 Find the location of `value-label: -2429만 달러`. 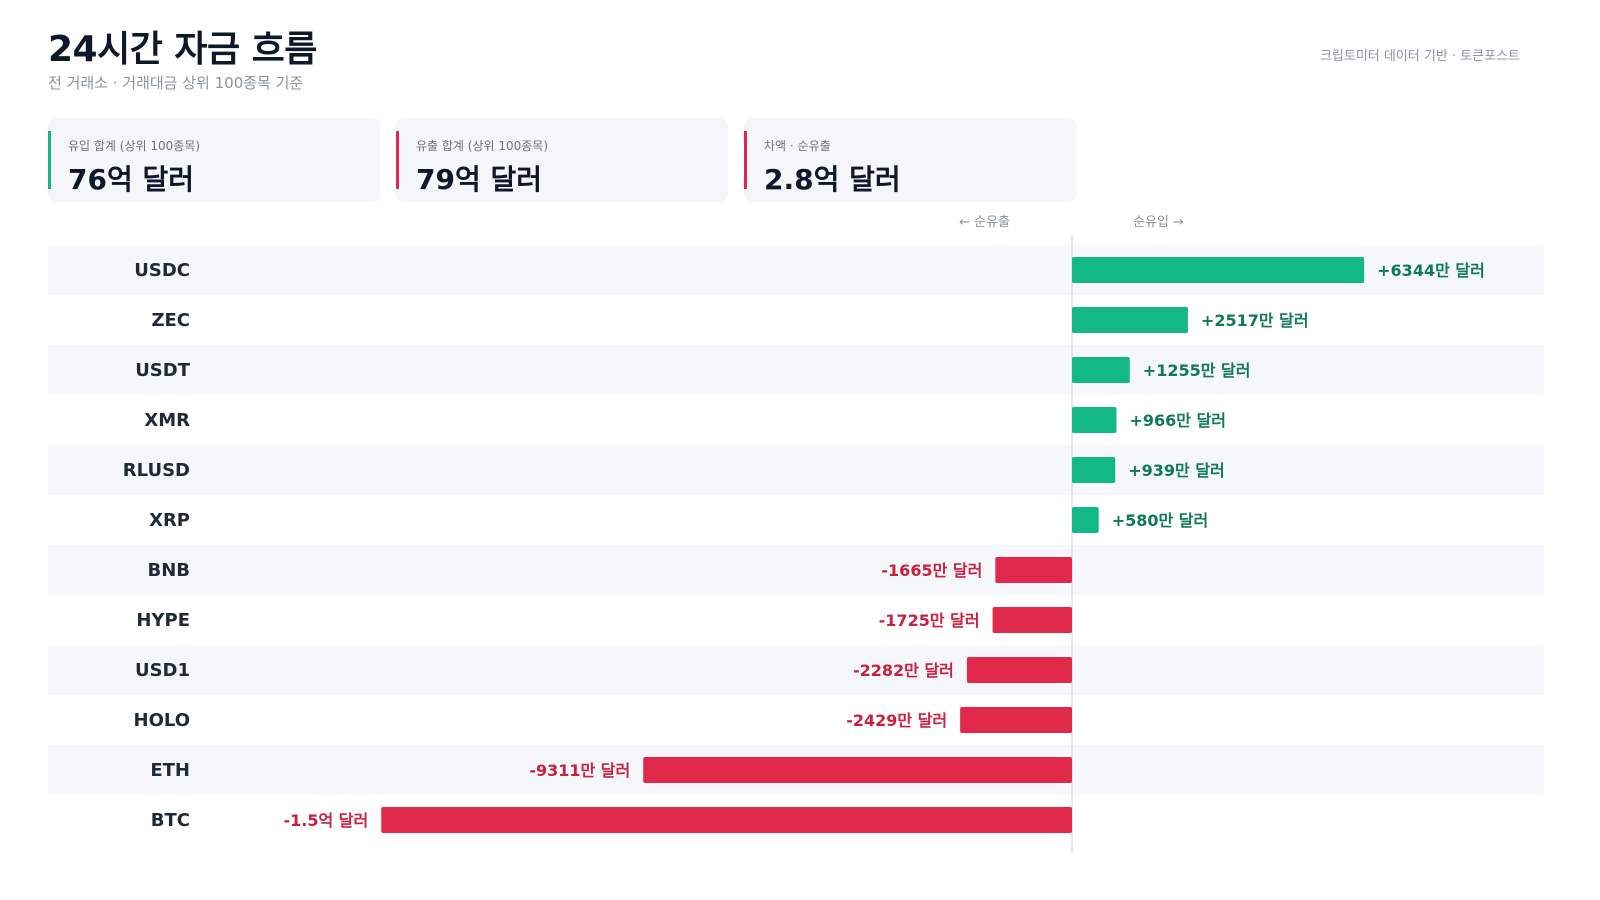

value-label: -2429만 달러 is located at coordinates (896, 720).